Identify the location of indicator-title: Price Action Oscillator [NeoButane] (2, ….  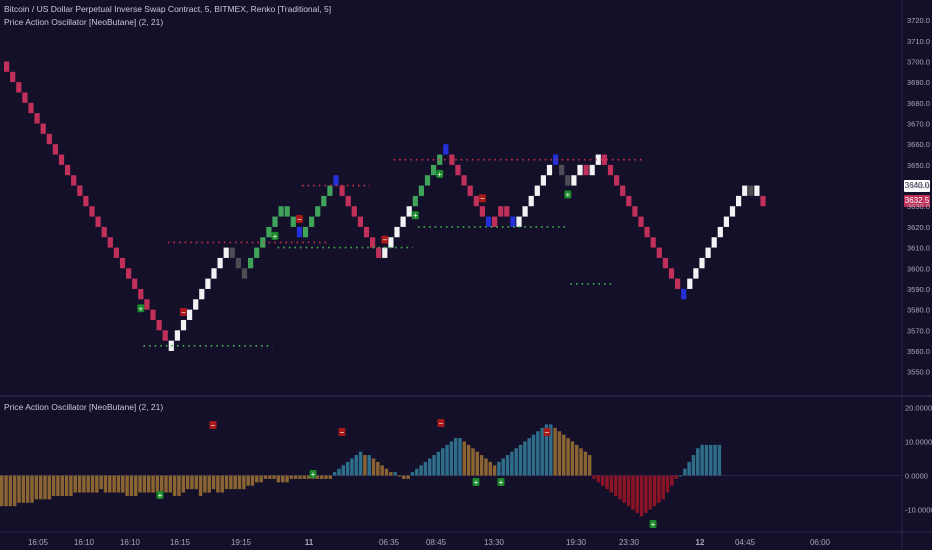
(84, 22).